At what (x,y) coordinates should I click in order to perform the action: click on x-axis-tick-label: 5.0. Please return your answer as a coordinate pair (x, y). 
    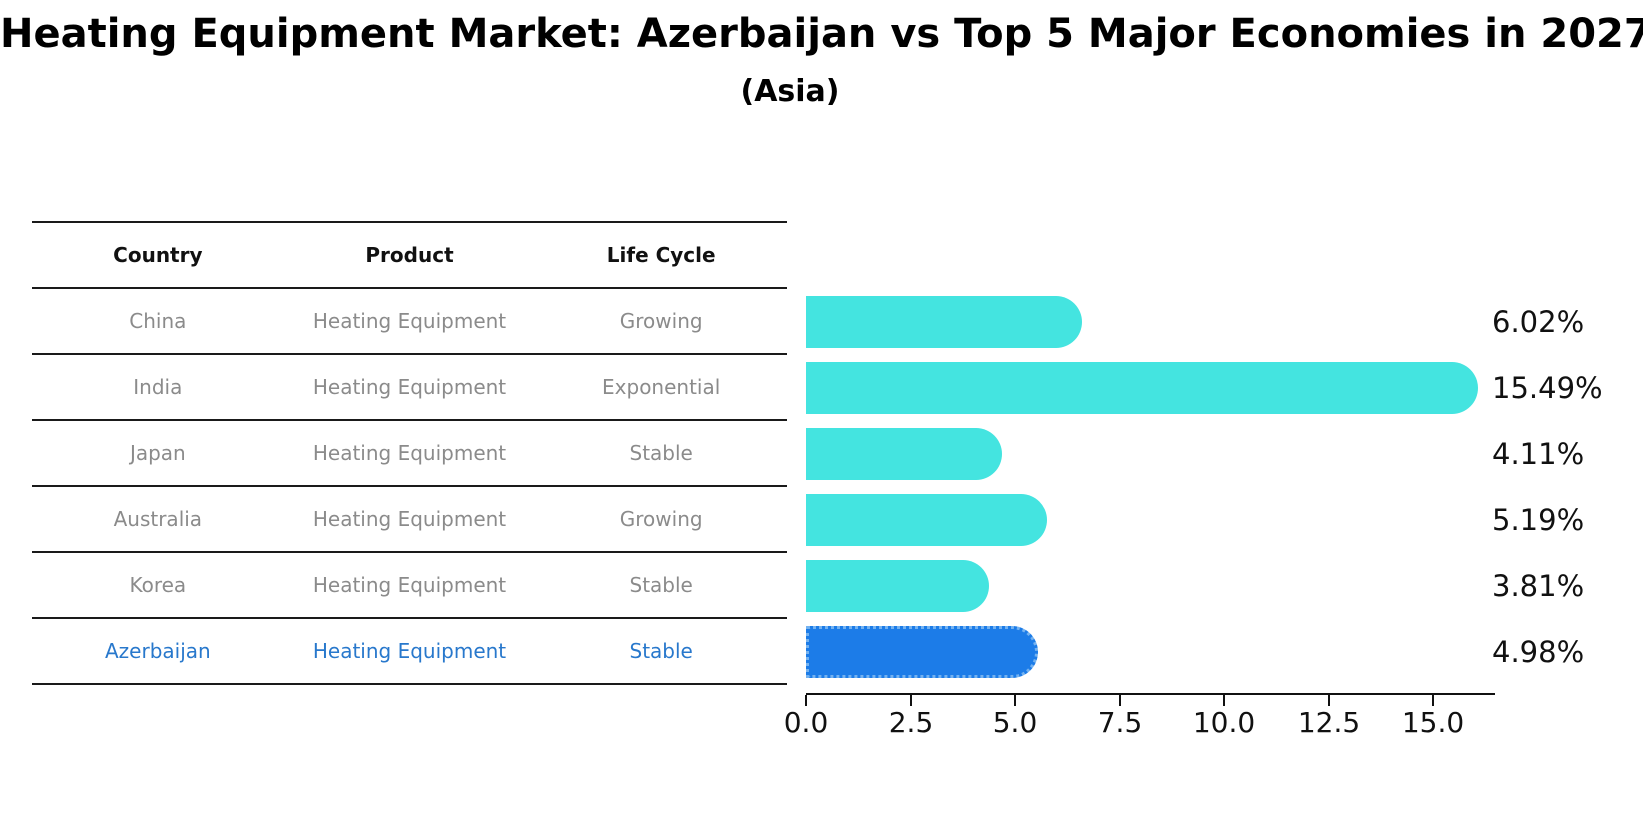
    Looking at the image, I should click on (1015, 722).